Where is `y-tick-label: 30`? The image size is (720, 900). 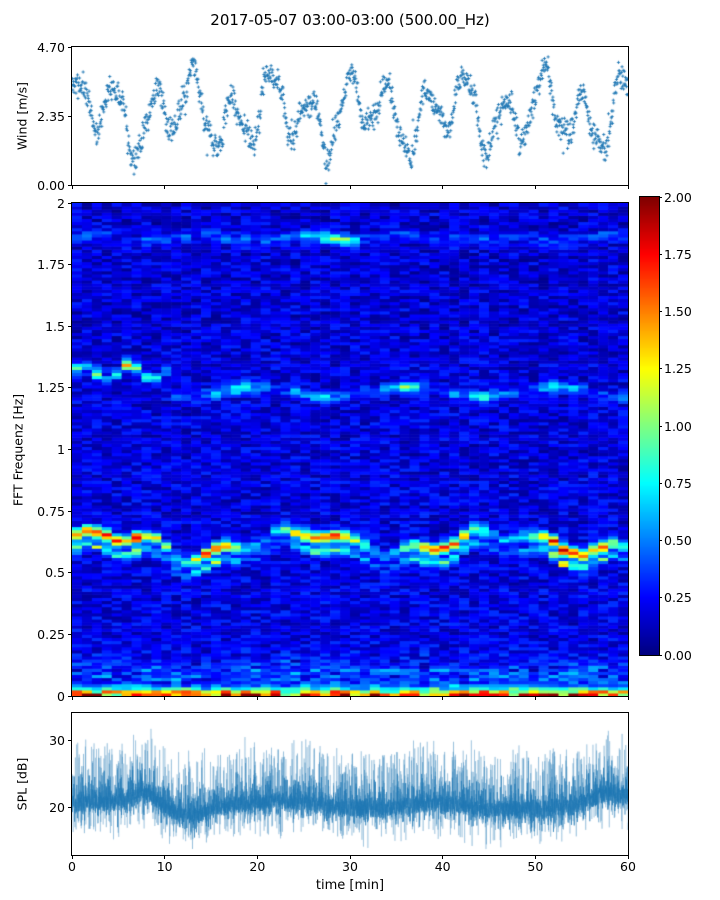 y-tick-label: 30 is located at coordinates (57, 740).